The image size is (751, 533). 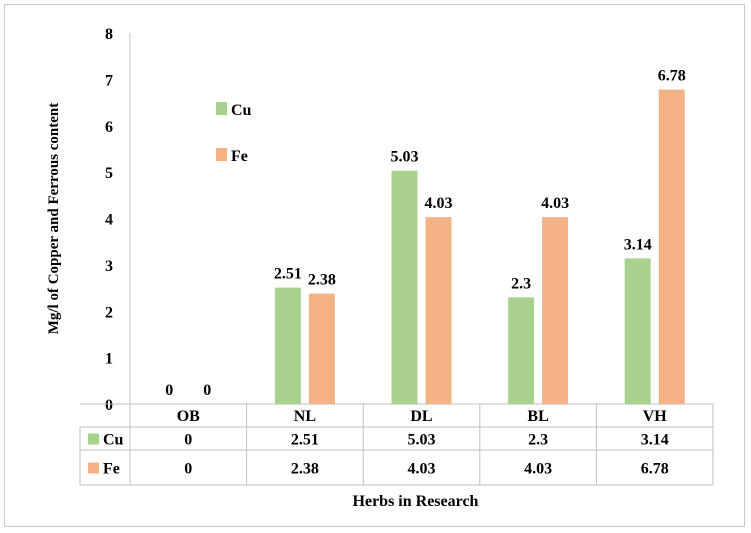 What do you see at coordinates (113, 440) in the screenshot?
I see `table-row-header: Cu` at bounding box center [113, 440].